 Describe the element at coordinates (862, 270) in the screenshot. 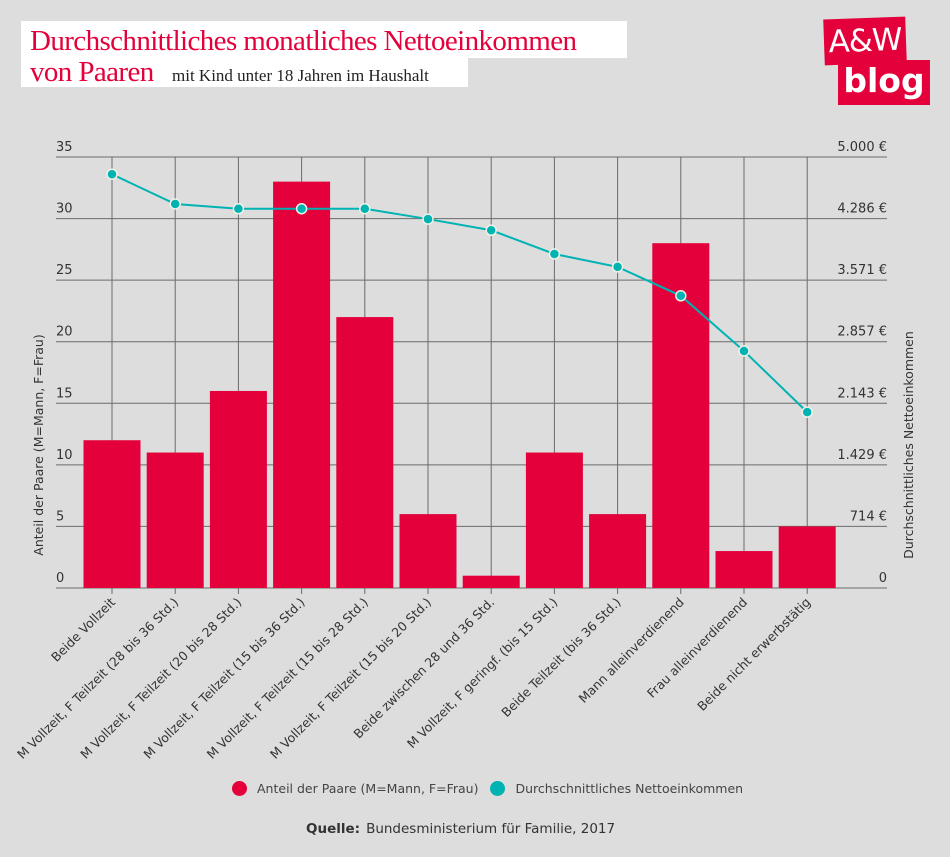

I see `y2-tick-label: 3.571 €` at that location.